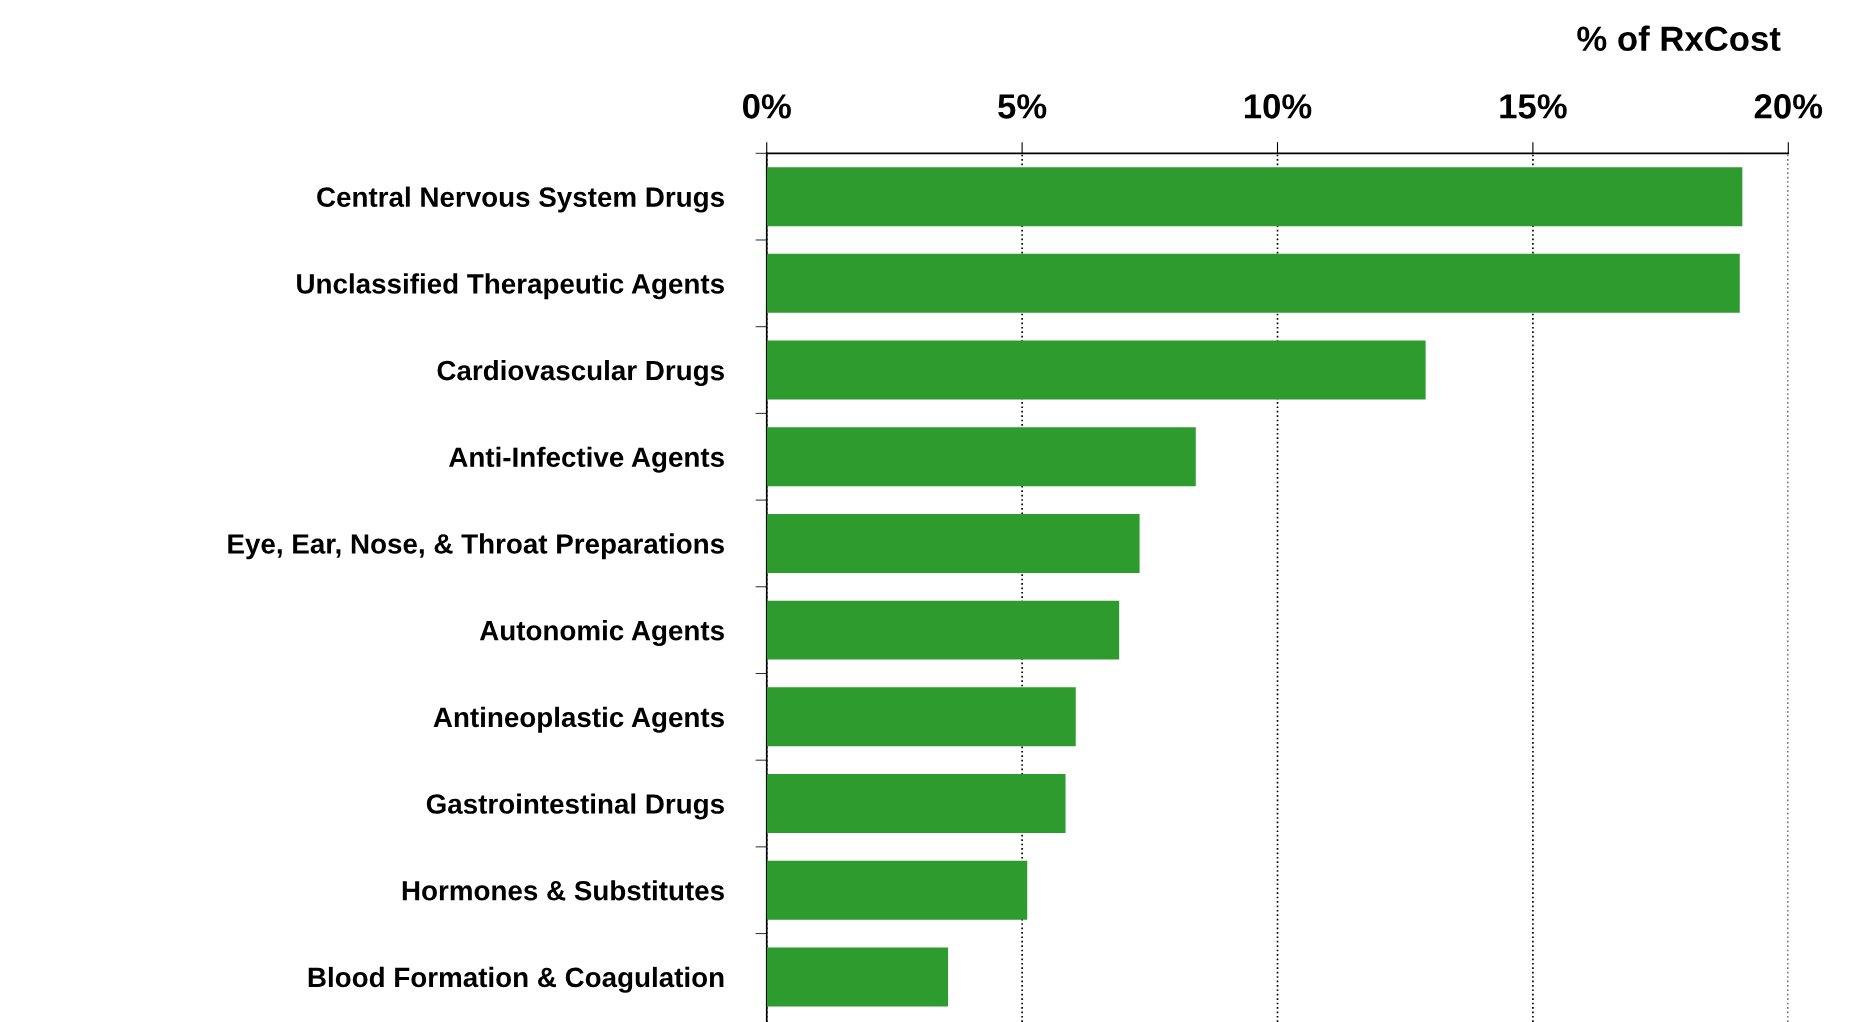 The width and height of the screenshot is (1852, 1022). I want to click on y-tick-label: Hormones & Substitutes, so click(563, 890).